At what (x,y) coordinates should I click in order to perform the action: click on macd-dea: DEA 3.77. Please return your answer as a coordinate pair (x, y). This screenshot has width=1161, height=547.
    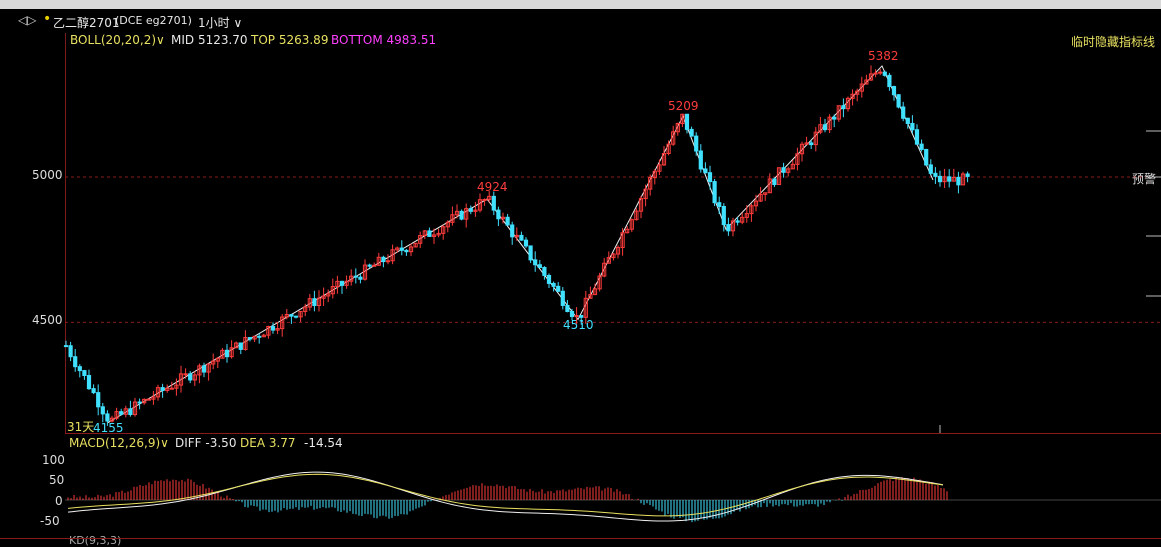
    Looking at the image, I should click on (268, 443).